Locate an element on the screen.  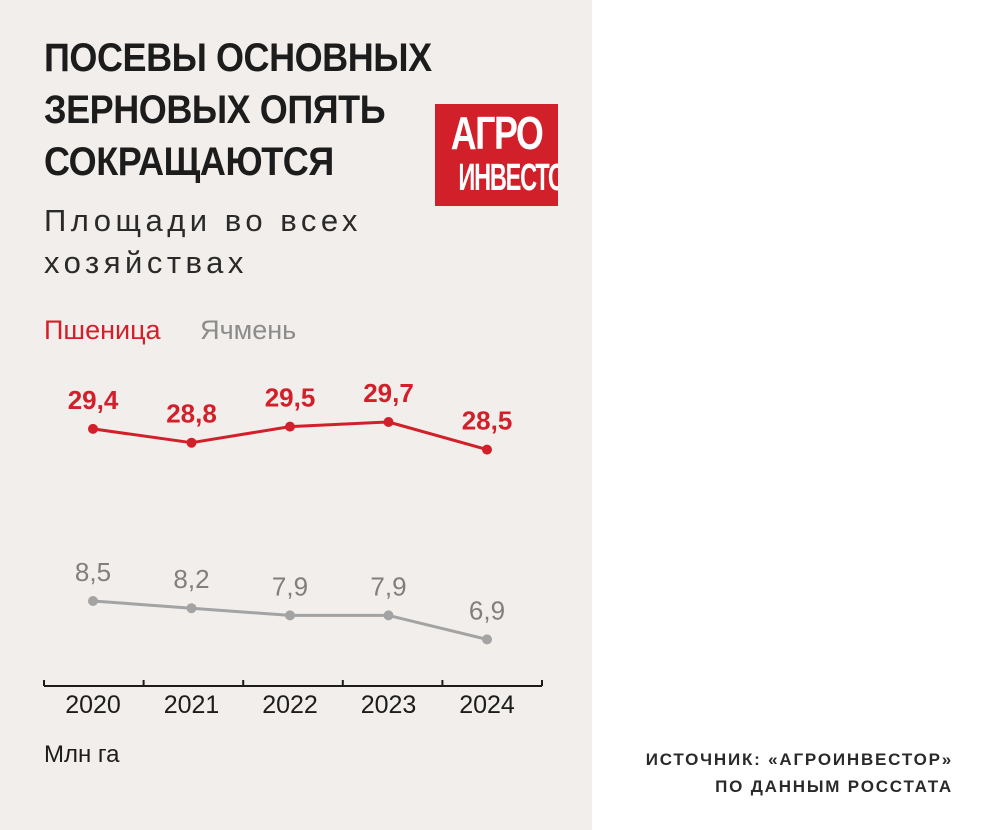
data-label: 8,2 is located at coordinates (191, 579).